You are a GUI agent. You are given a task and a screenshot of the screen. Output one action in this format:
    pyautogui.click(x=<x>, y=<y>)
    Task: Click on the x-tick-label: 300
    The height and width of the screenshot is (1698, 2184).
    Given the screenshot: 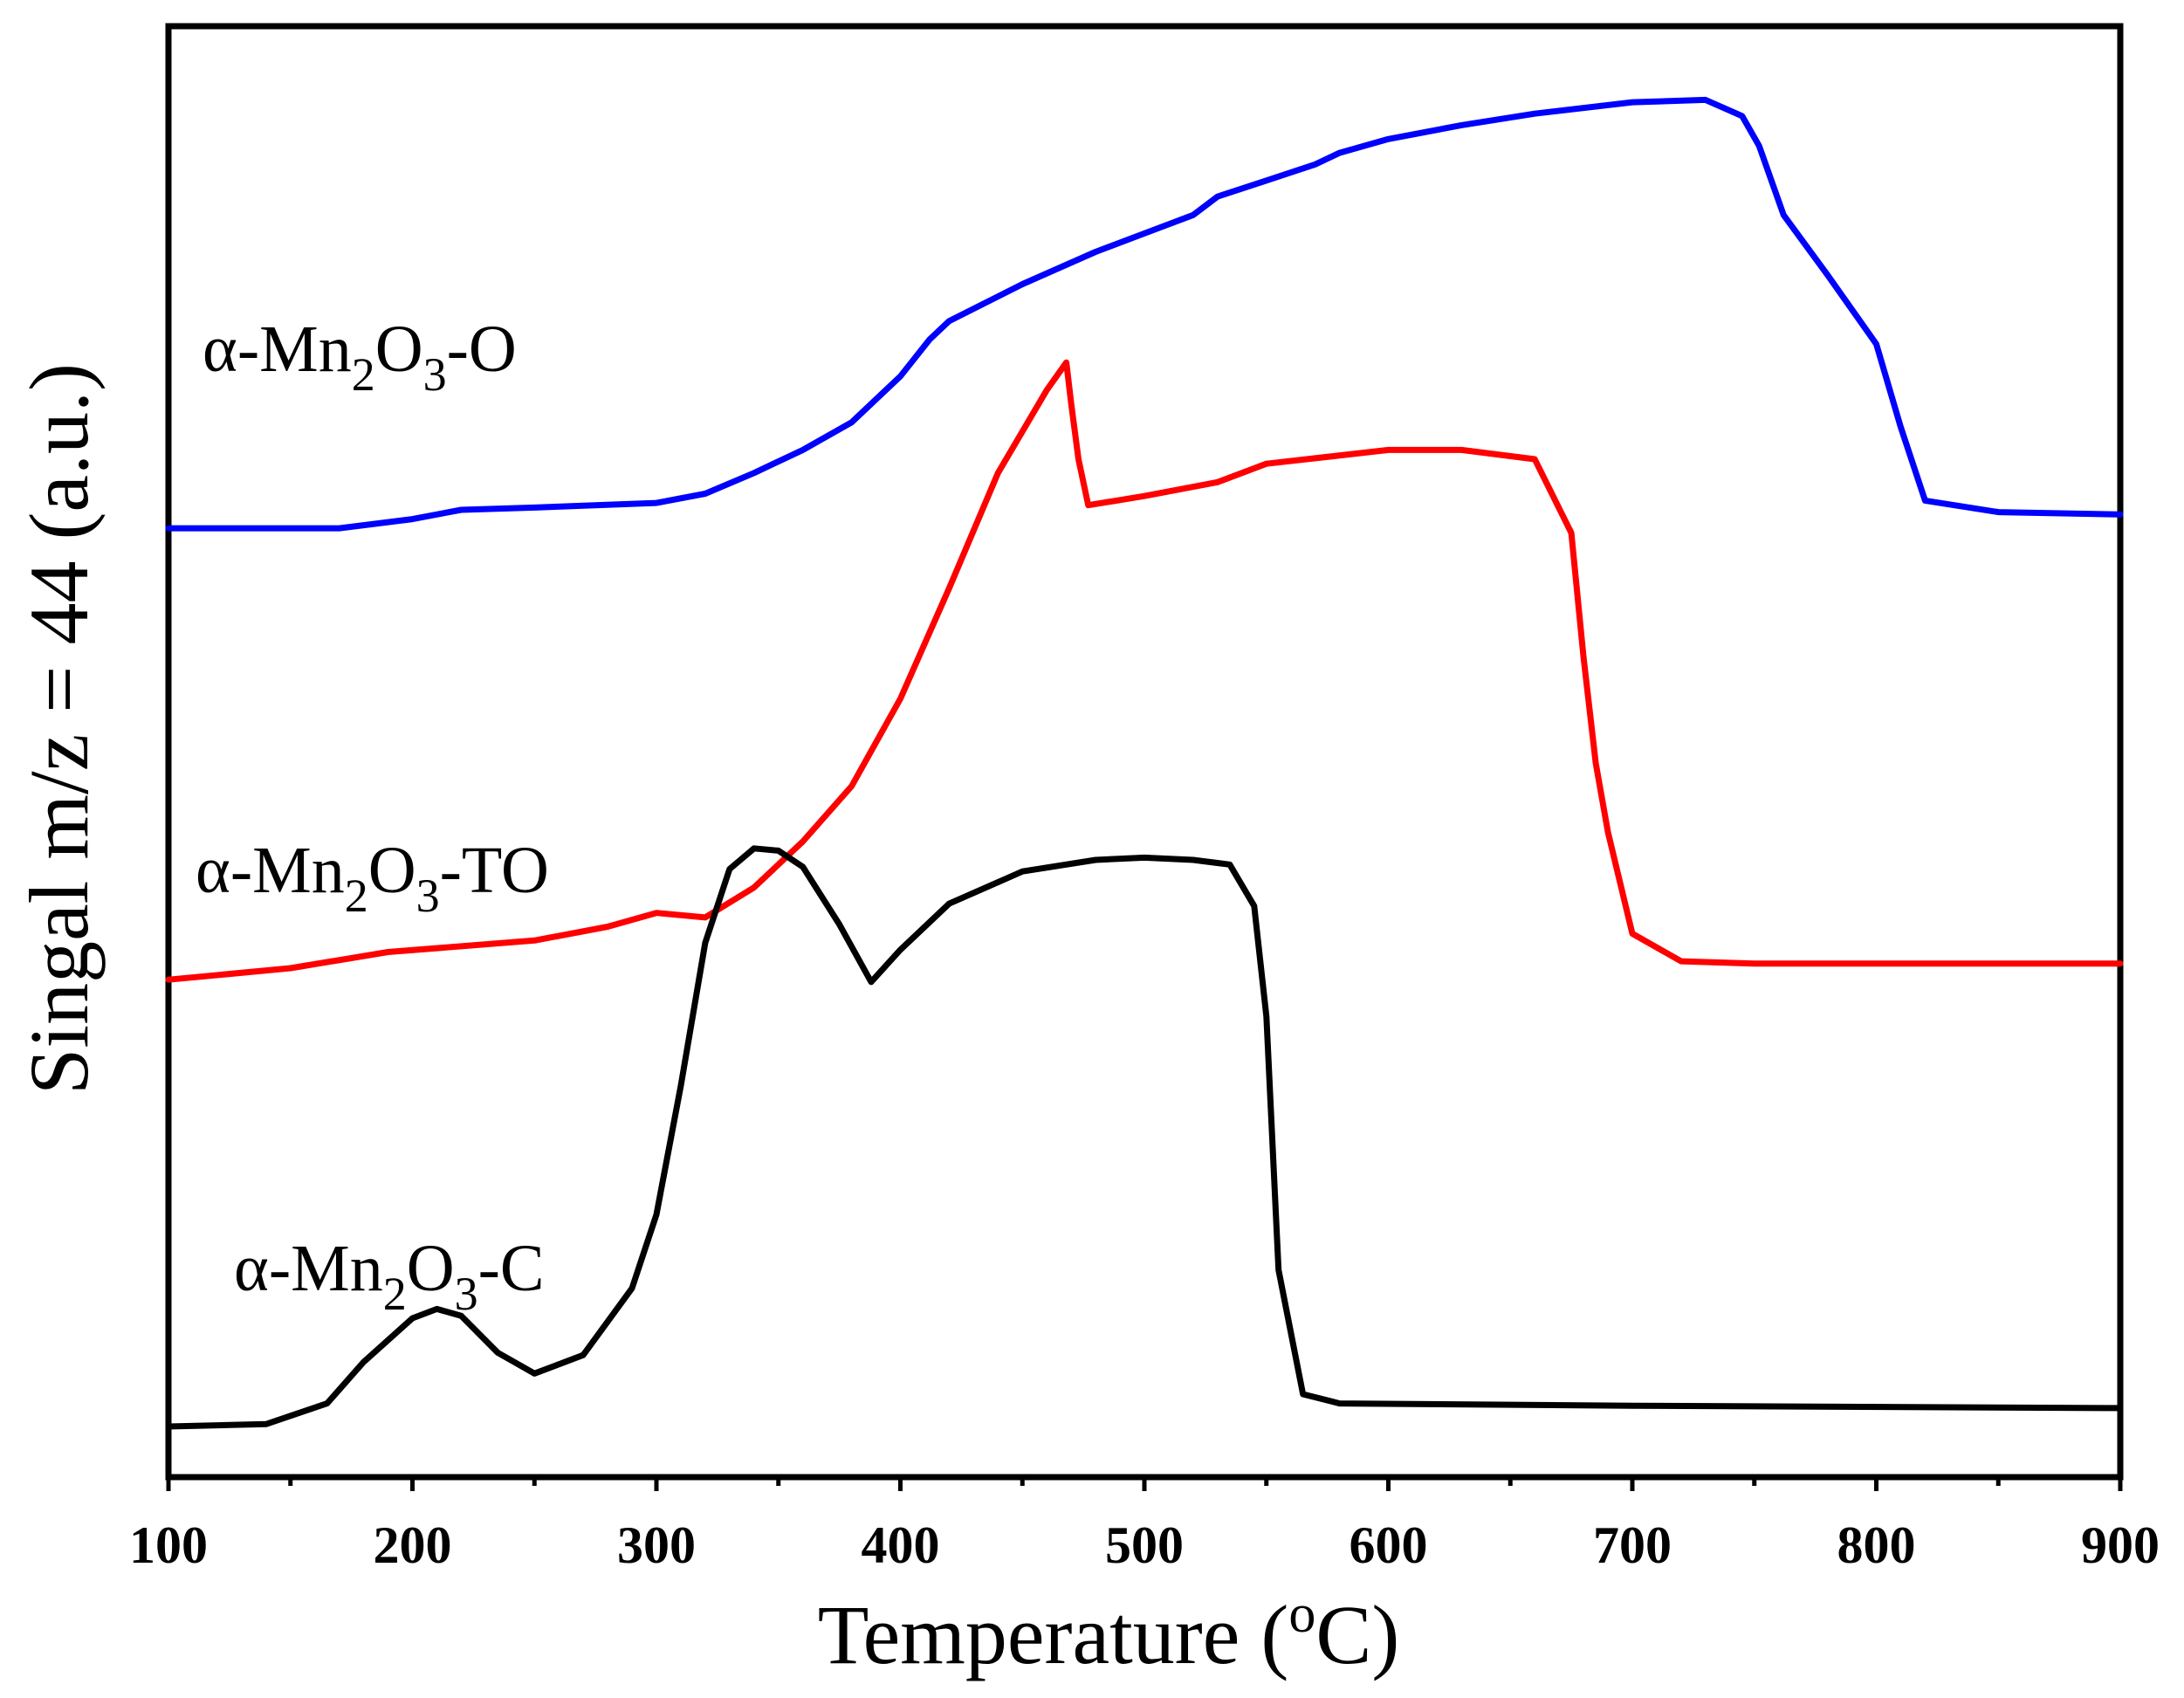 What is the action you would take?
    pyautogui.click(x=656, y=1545)
    